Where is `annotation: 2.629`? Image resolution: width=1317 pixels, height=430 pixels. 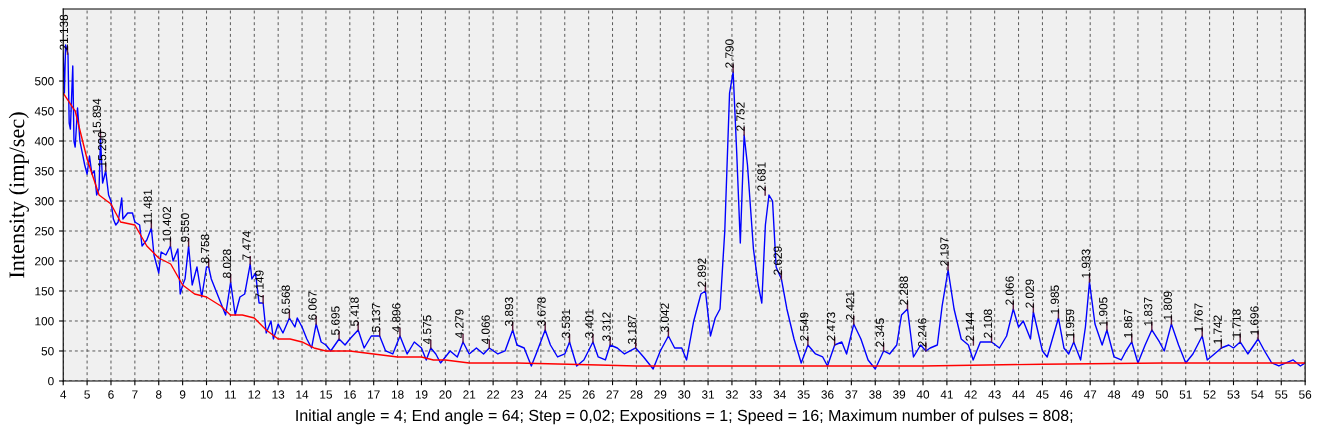
annotation: 2.629 is located at coordinates (777, 260).